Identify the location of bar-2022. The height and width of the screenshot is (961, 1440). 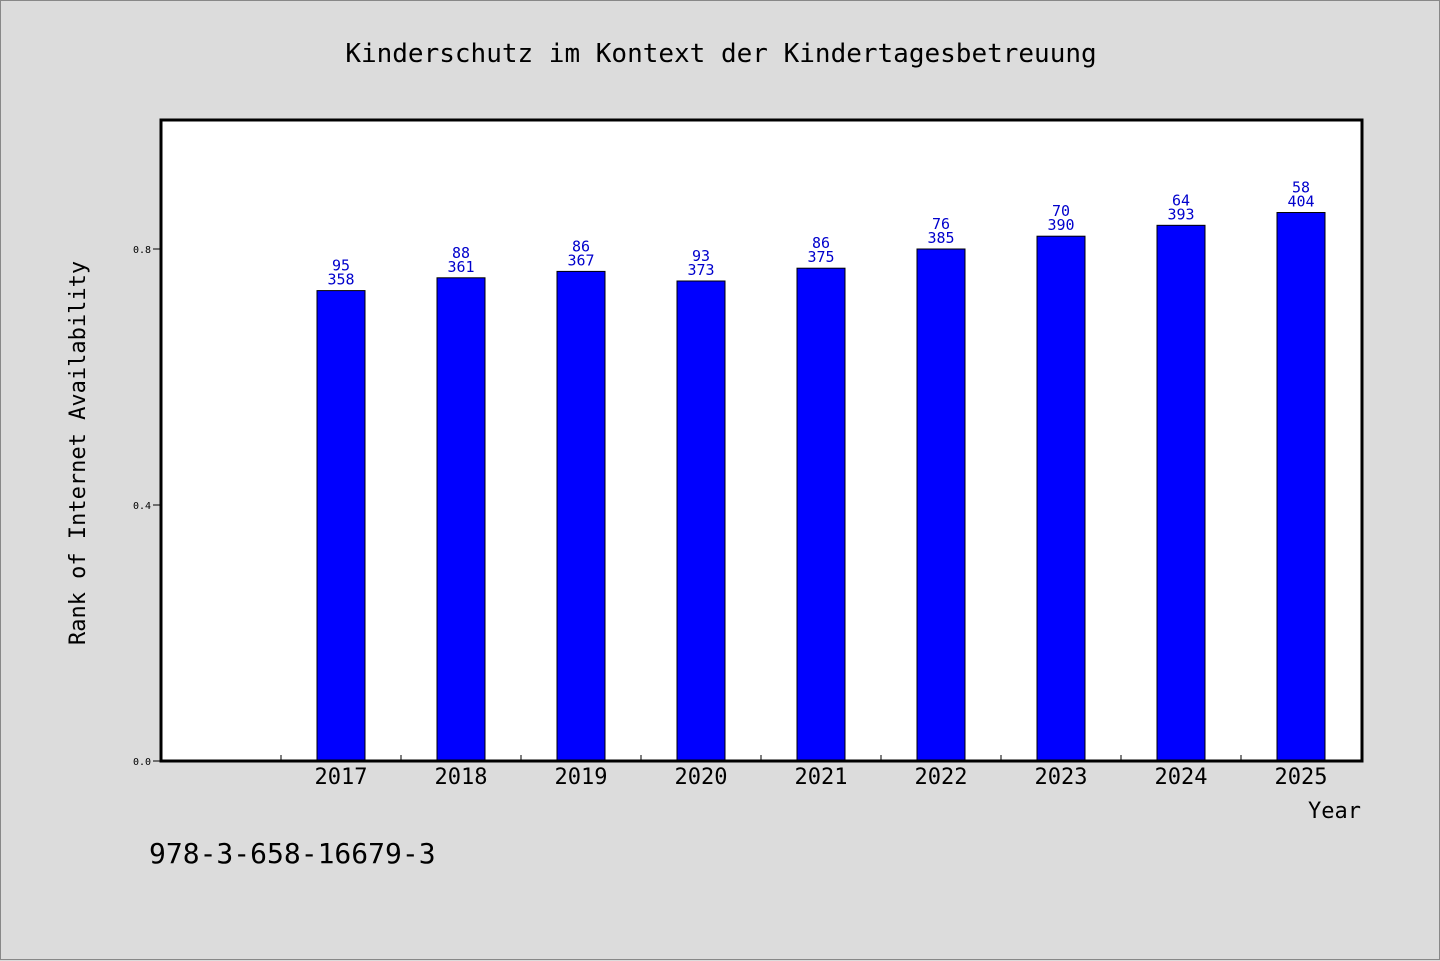
(941, 505).